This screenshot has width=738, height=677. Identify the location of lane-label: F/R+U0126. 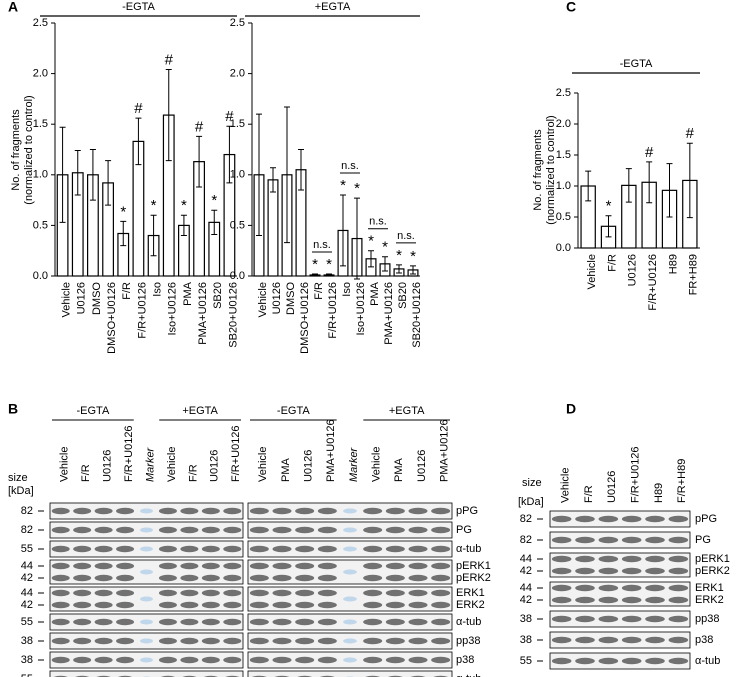
(129, 453).